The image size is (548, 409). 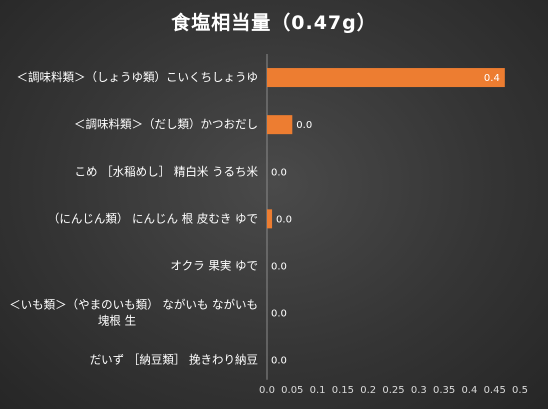 I want to click on x-tick-label: 0.15, so click(x=343, y=390).